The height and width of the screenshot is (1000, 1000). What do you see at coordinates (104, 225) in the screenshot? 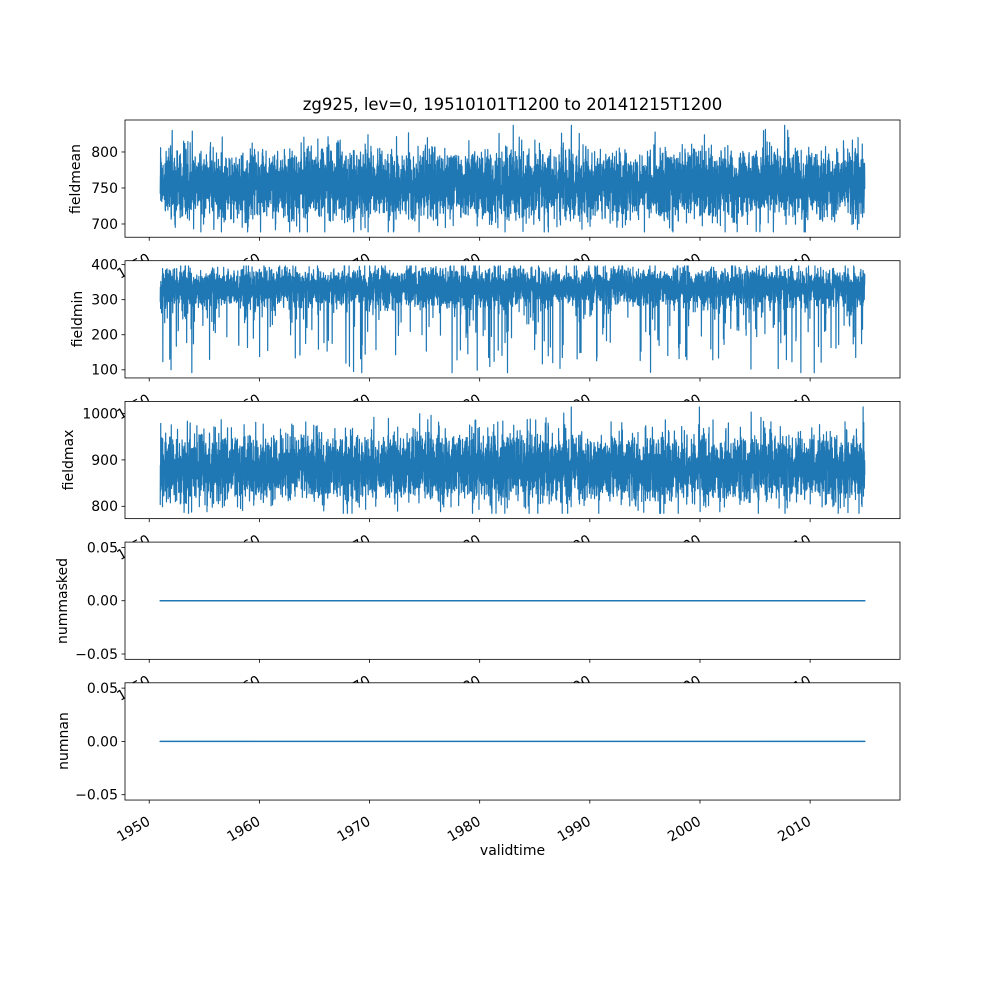
I see `y-tick-label: 700` at bounding box center [104, 225].